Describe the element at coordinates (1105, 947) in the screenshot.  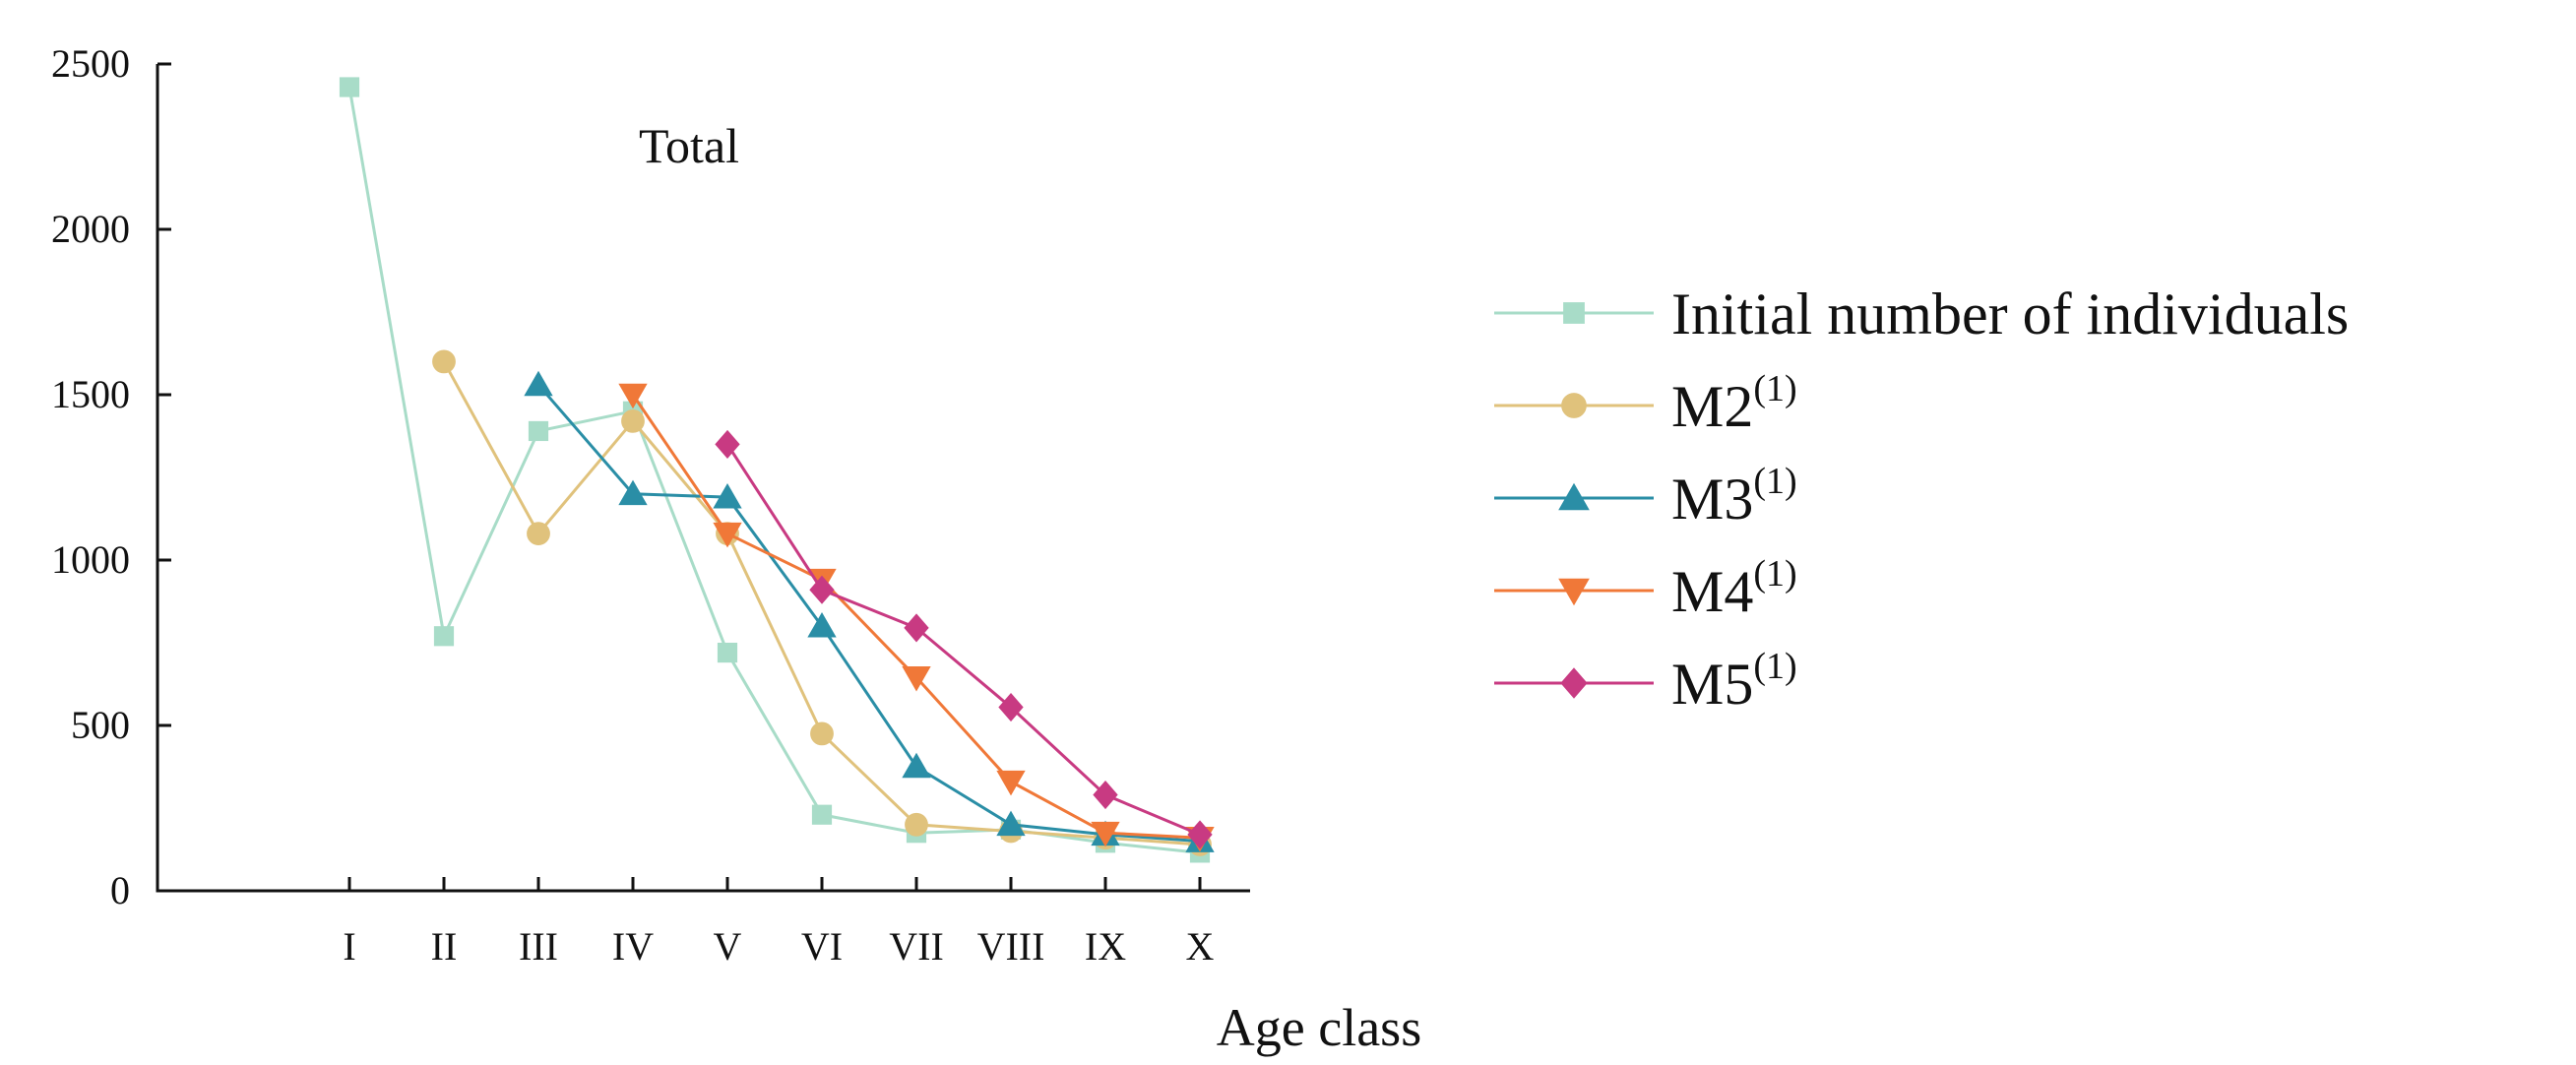
I see `x-tick-label: IX` at that location.